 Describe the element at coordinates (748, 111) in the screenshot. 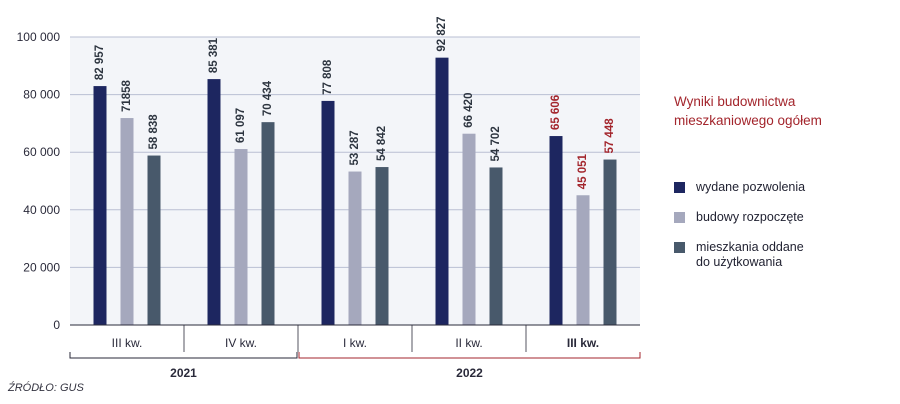

I see `chart-title: Wyniki budownictwa mieszkaniowego ogółem` at that location.